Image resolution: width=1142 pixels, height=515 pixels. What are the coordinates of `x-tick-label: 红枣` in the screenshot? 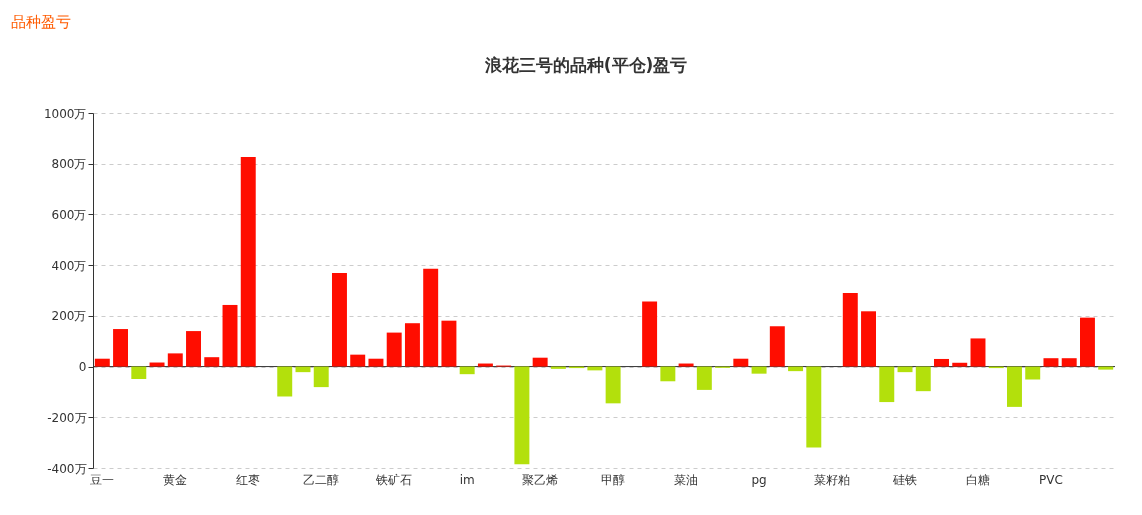 It's located at (248, 479).